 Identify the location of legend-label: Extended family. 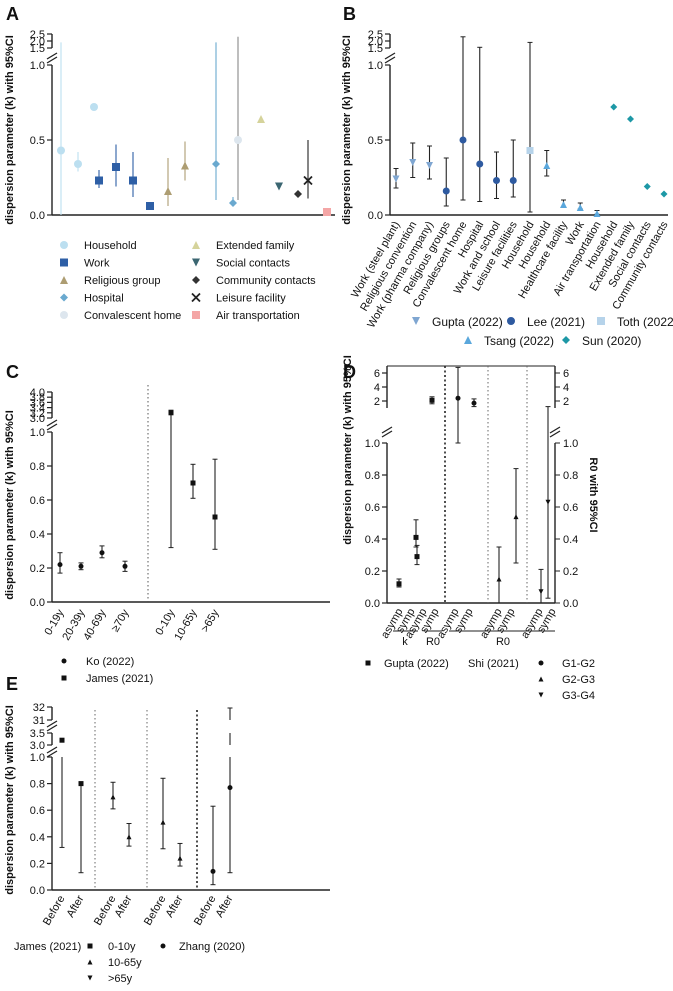
(255, 246).